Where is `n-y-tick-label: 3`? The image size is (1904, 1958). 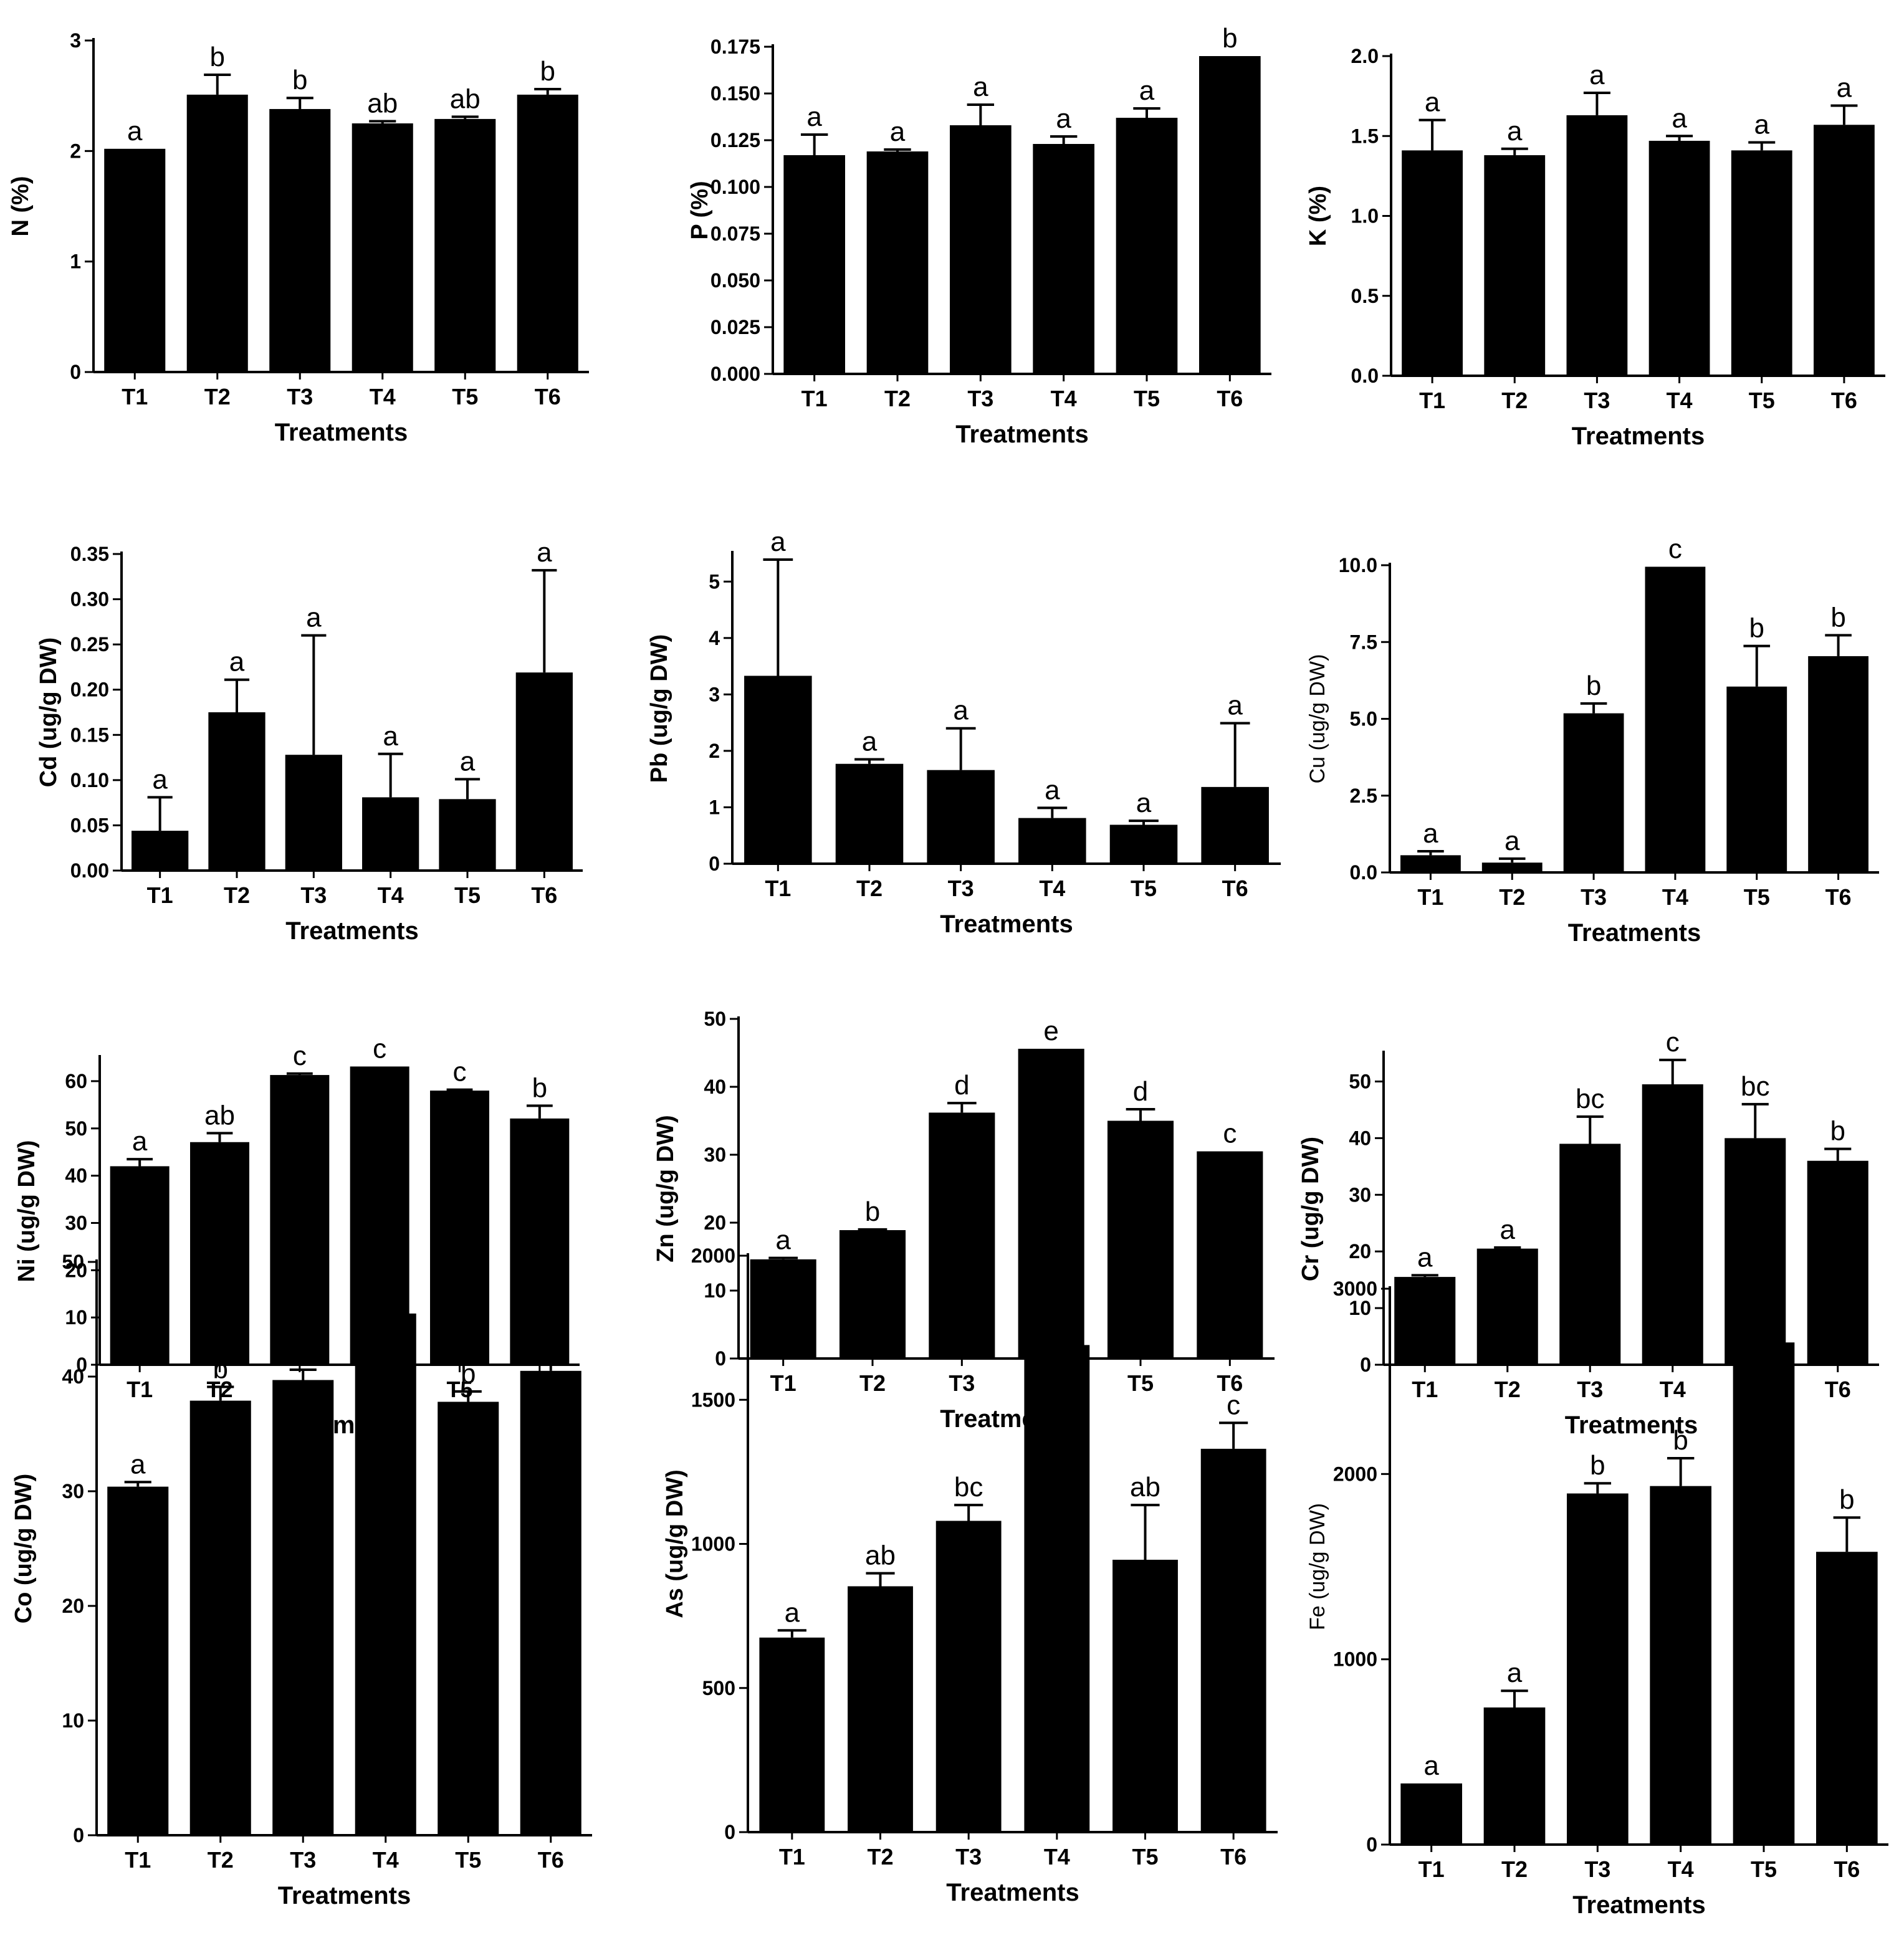
n-y-tick-label: 3 is located at coordinates (76, 40).